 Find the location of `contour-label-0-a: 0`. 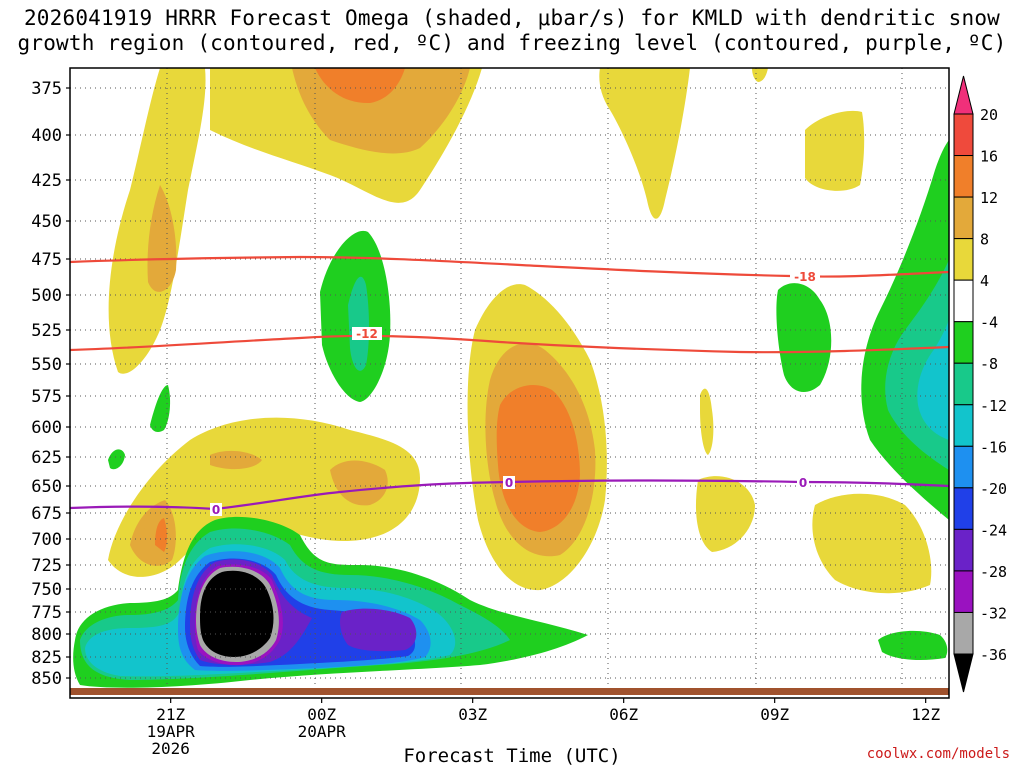

contour-label-0-a: 0 is located at coordinates (216, 510).